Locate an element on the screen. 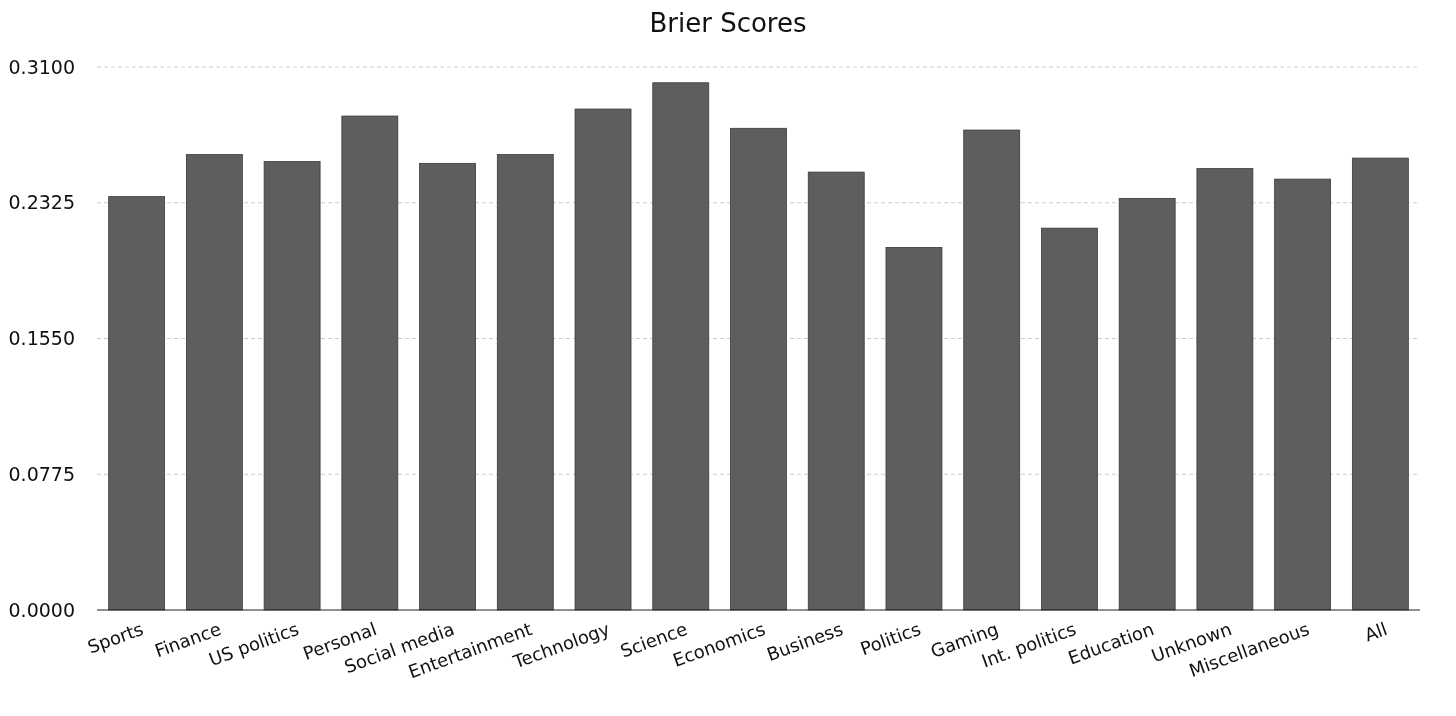 The height and width of the screenshot is (716, 1456). y-tick-label: 0.0775 is located at coordinates (41, 473).